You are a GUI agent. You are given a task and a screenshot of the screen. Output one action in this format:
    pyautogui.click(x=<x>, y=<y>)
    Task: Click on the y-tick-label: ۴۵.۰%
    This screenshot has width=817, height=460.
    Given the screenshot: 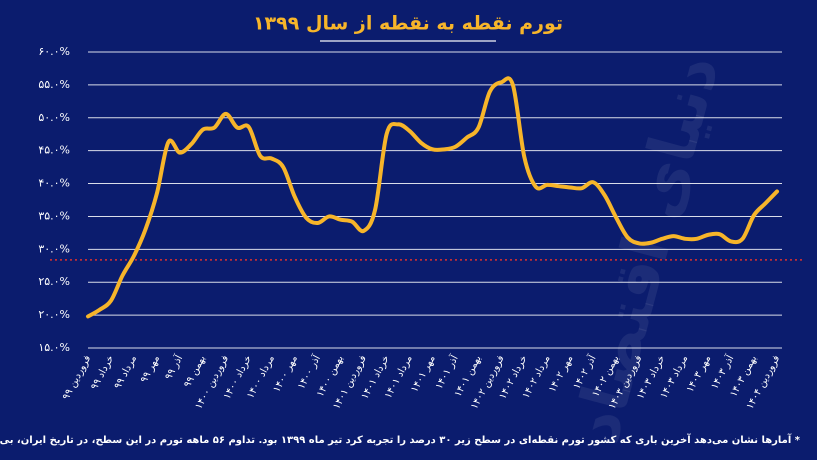 What is the action you would take?
    pyautogui.click(x=54, y=150)
    